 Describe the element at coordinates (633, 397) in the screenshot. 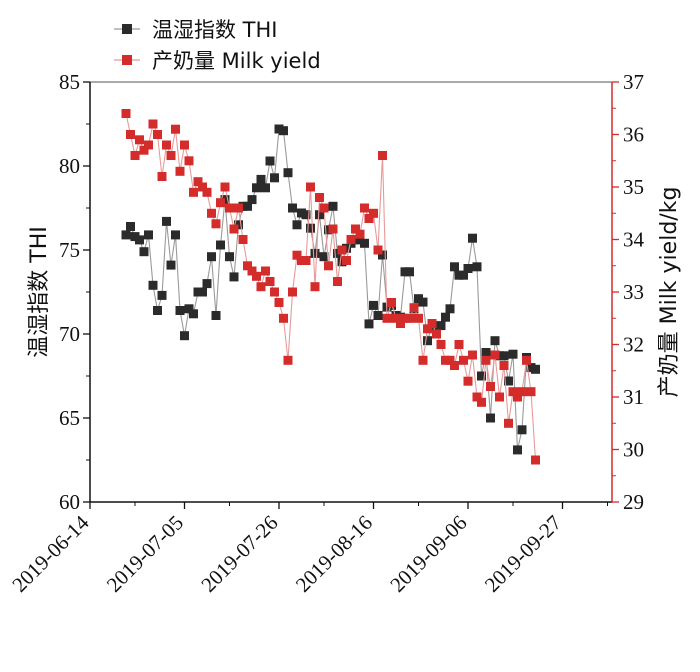

I see `right-y-tick-label: 31` at that location.